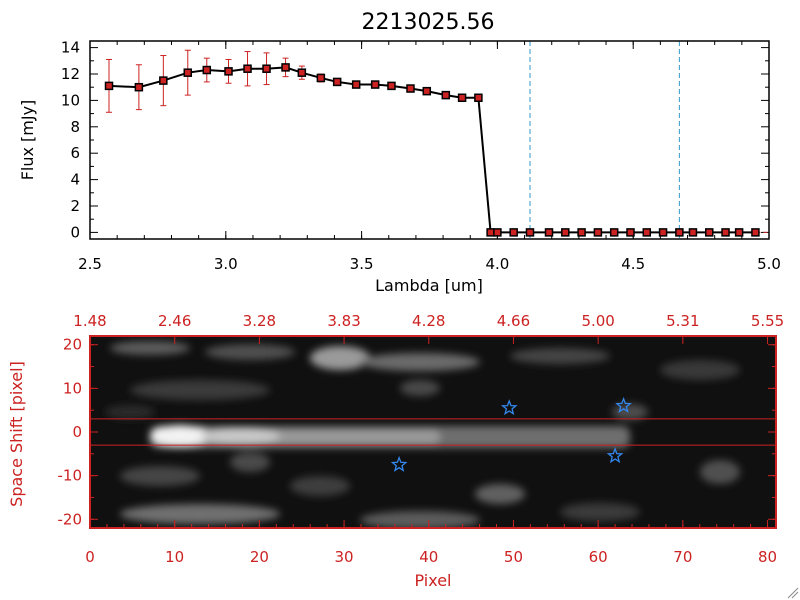  I want to click on spectrum-image-y-axis-label: Space Shift [pixel], so click(16, 434).